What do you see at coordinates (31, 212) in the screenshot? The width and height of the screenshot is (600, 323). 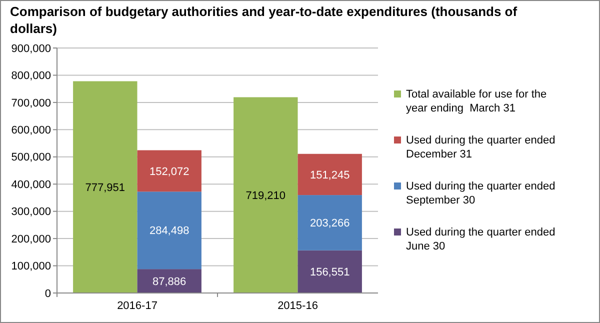 I see `y-tick-label: 300,000` at bounding box center [31, 212].